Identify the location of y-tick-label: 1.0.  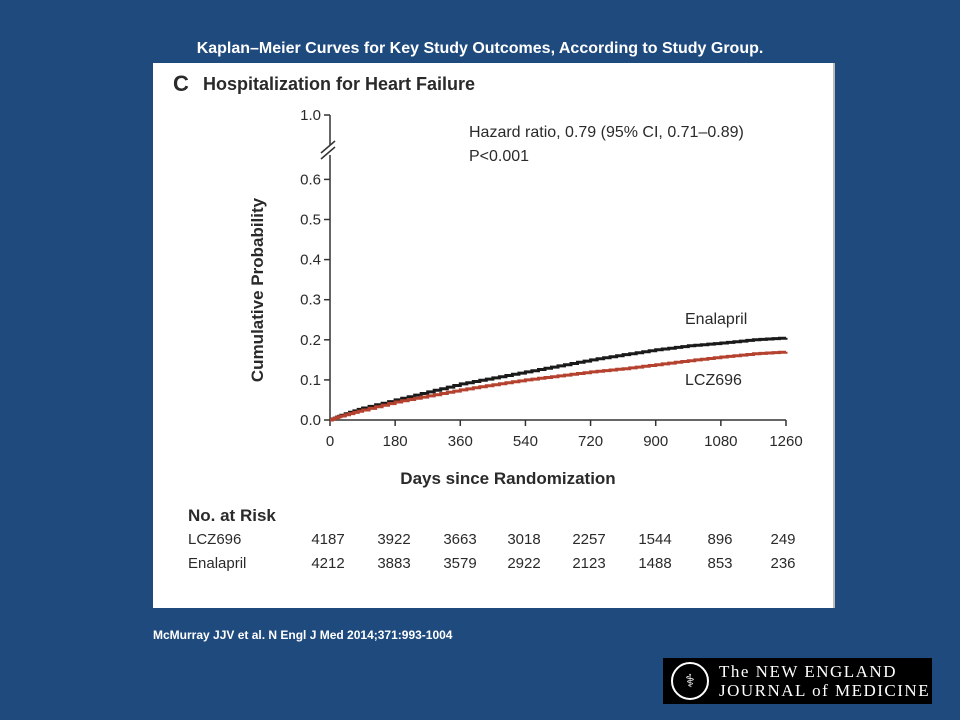
(310, 115).